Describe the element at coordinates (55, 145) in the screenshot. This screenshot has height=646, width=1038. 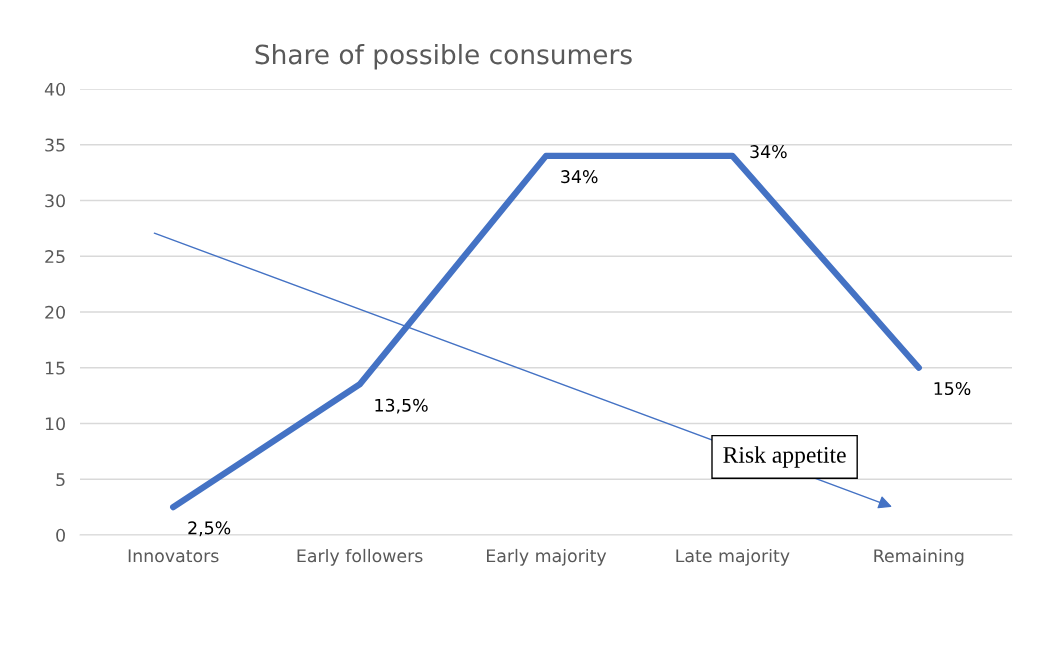
I see `y-tick-label: 35` at that location.